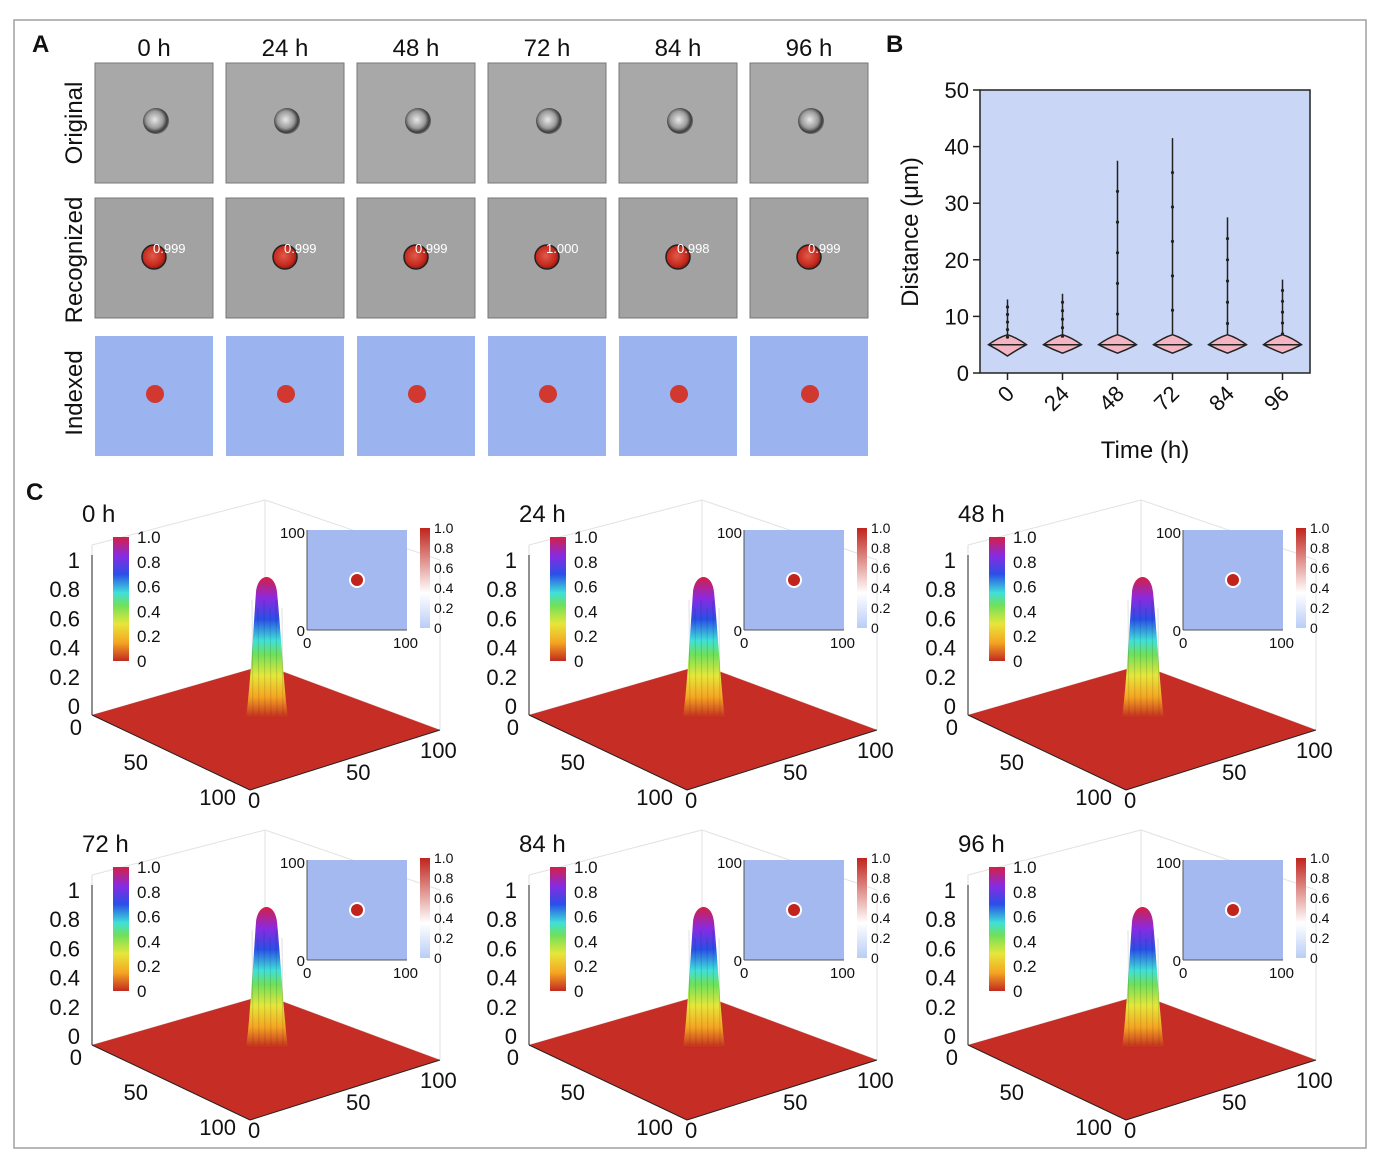  What do you see at coordinates (1314, 628) in the screenshot?
I see `inset-colorbar-tick: 0` at bounding box center [1314, 628].